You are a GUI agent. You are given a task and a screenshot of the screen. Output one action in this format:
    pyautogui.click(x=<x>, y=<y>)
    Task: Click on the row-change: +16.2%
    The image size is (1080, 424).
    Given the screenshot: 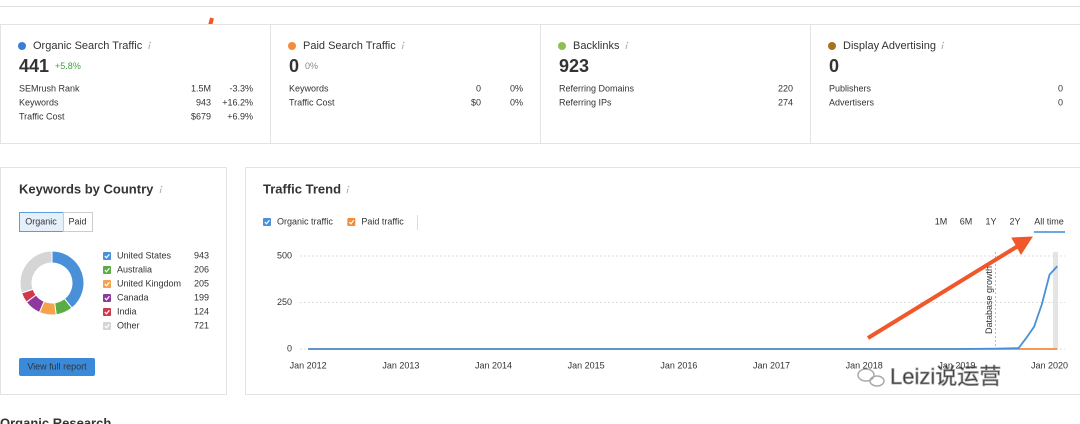 What is the action you would take?
    pyautogui.click(x=237, y=102)
    